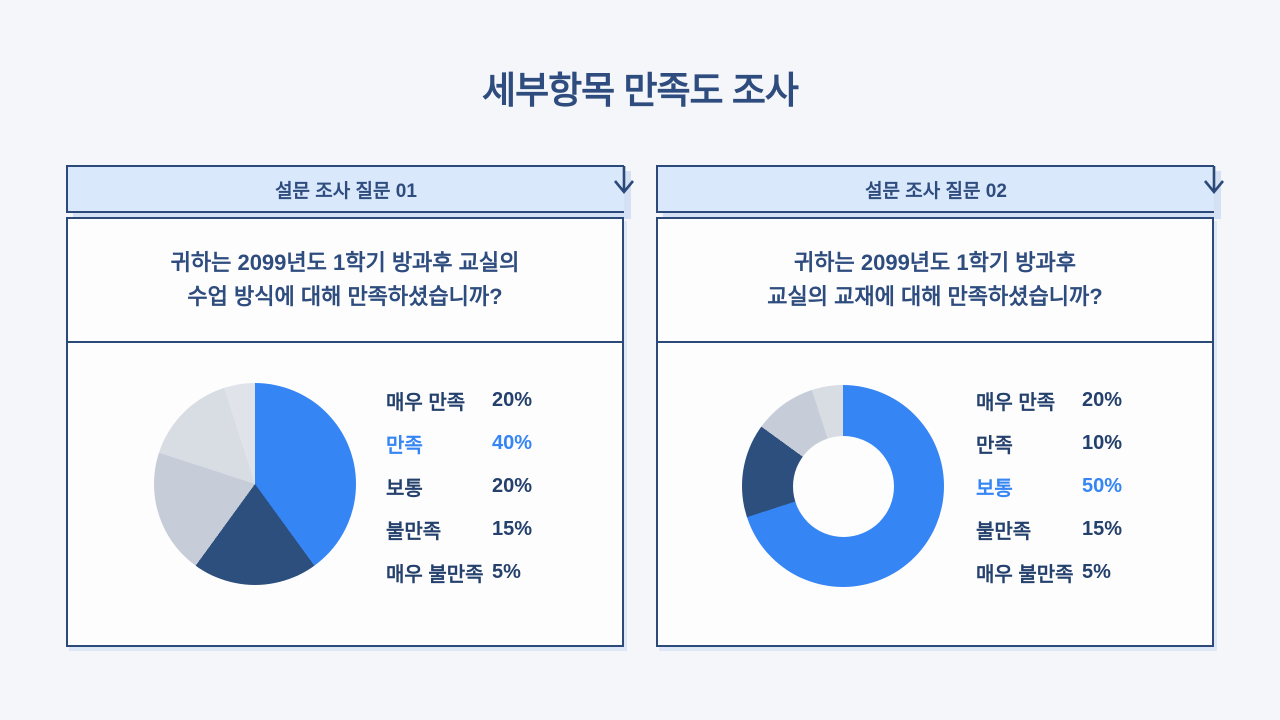 Image resolution: width=1280 pixels, height=720 pixels. What do you see at coordinates (512, 443) in the screenshot?
I see `legend-value: 40%` at bounding box center [512, 443].